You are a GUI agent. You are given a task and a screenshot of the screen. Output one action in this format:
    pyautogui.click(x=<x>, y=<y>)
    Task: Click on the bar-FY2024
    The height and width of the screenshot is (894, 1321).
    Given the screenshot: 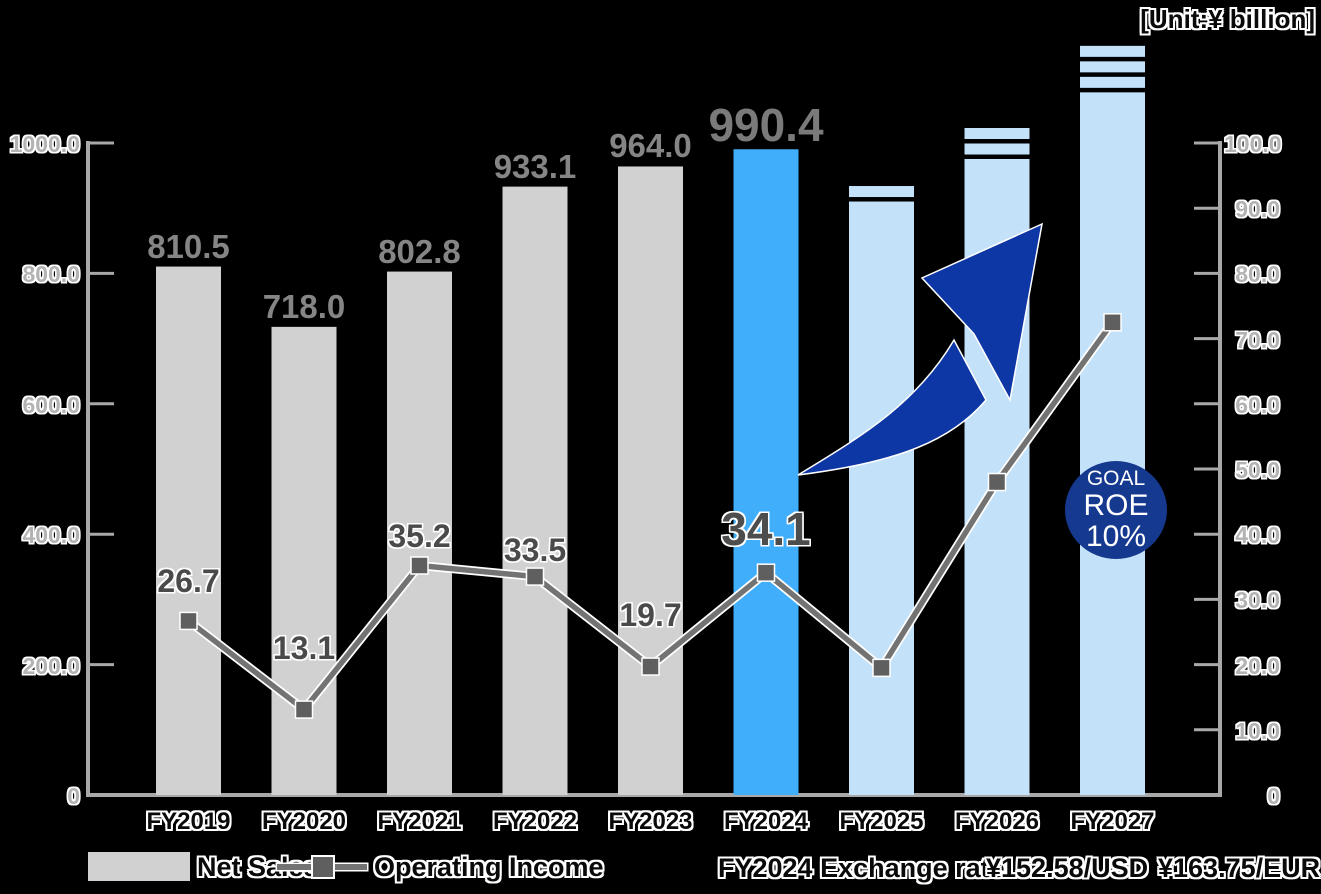 What is the action you would take?
    pyautogui.click(x=766, y=472)
    